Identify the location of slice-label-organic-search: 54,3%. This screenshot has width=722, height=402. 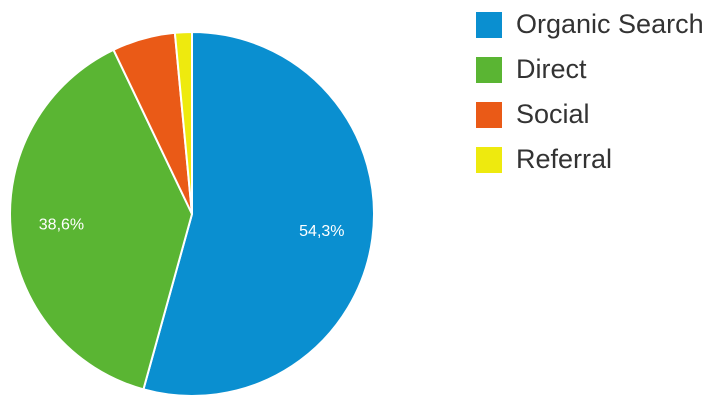
(321, 231).